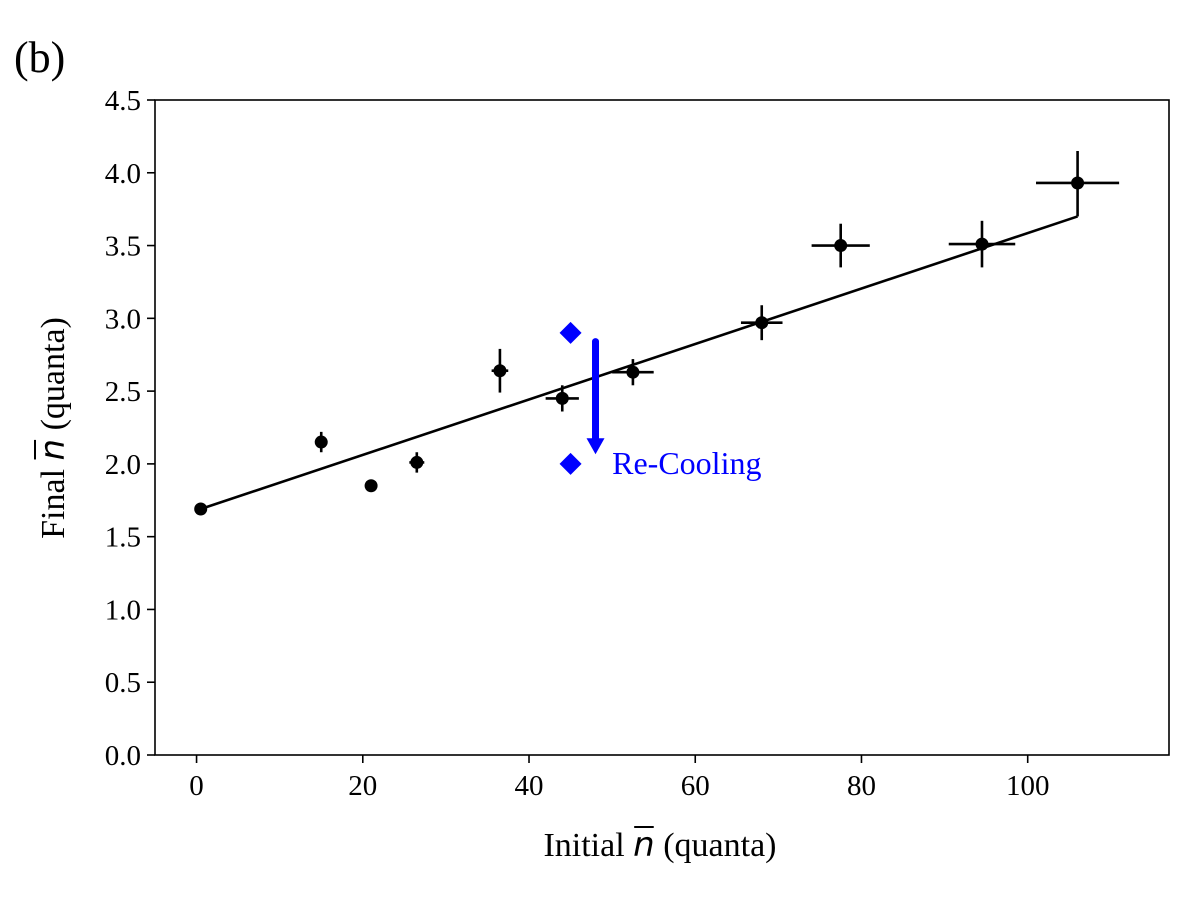  What do you see at coordinates (53, 499) in the screenshot?
I see `y-axis-label-prefix: Final` at bounding box center [53, 499].